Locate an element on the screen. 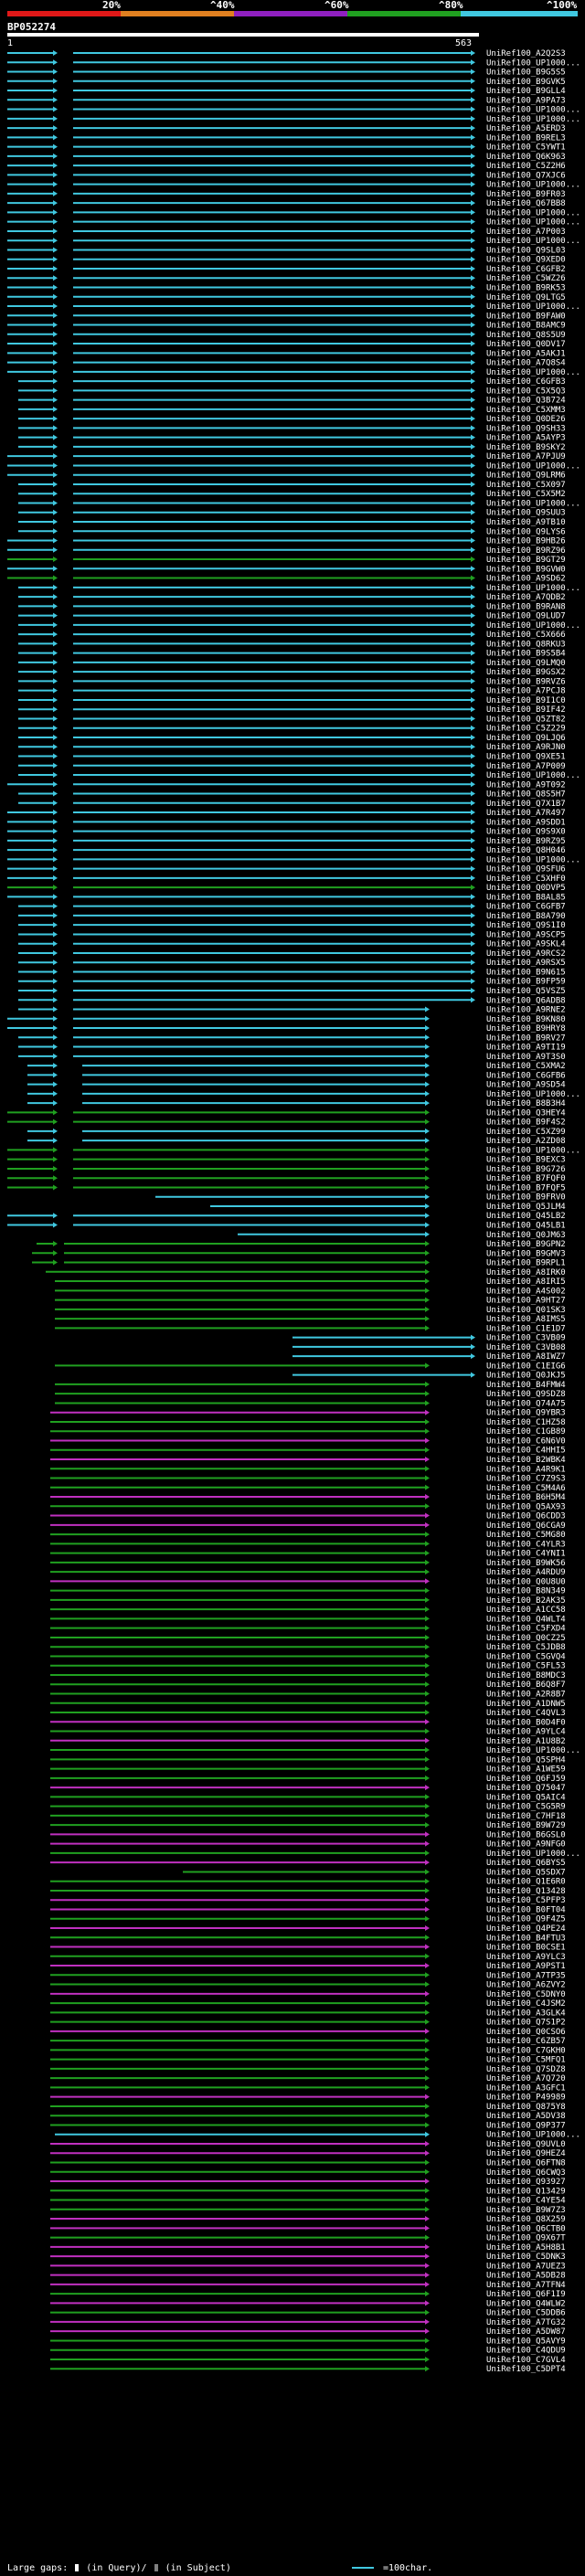 The width and height of the screenshot is (585, 2576). hit-label: UniRef100_Q45LB1 is located at coordinates (526, 1226).